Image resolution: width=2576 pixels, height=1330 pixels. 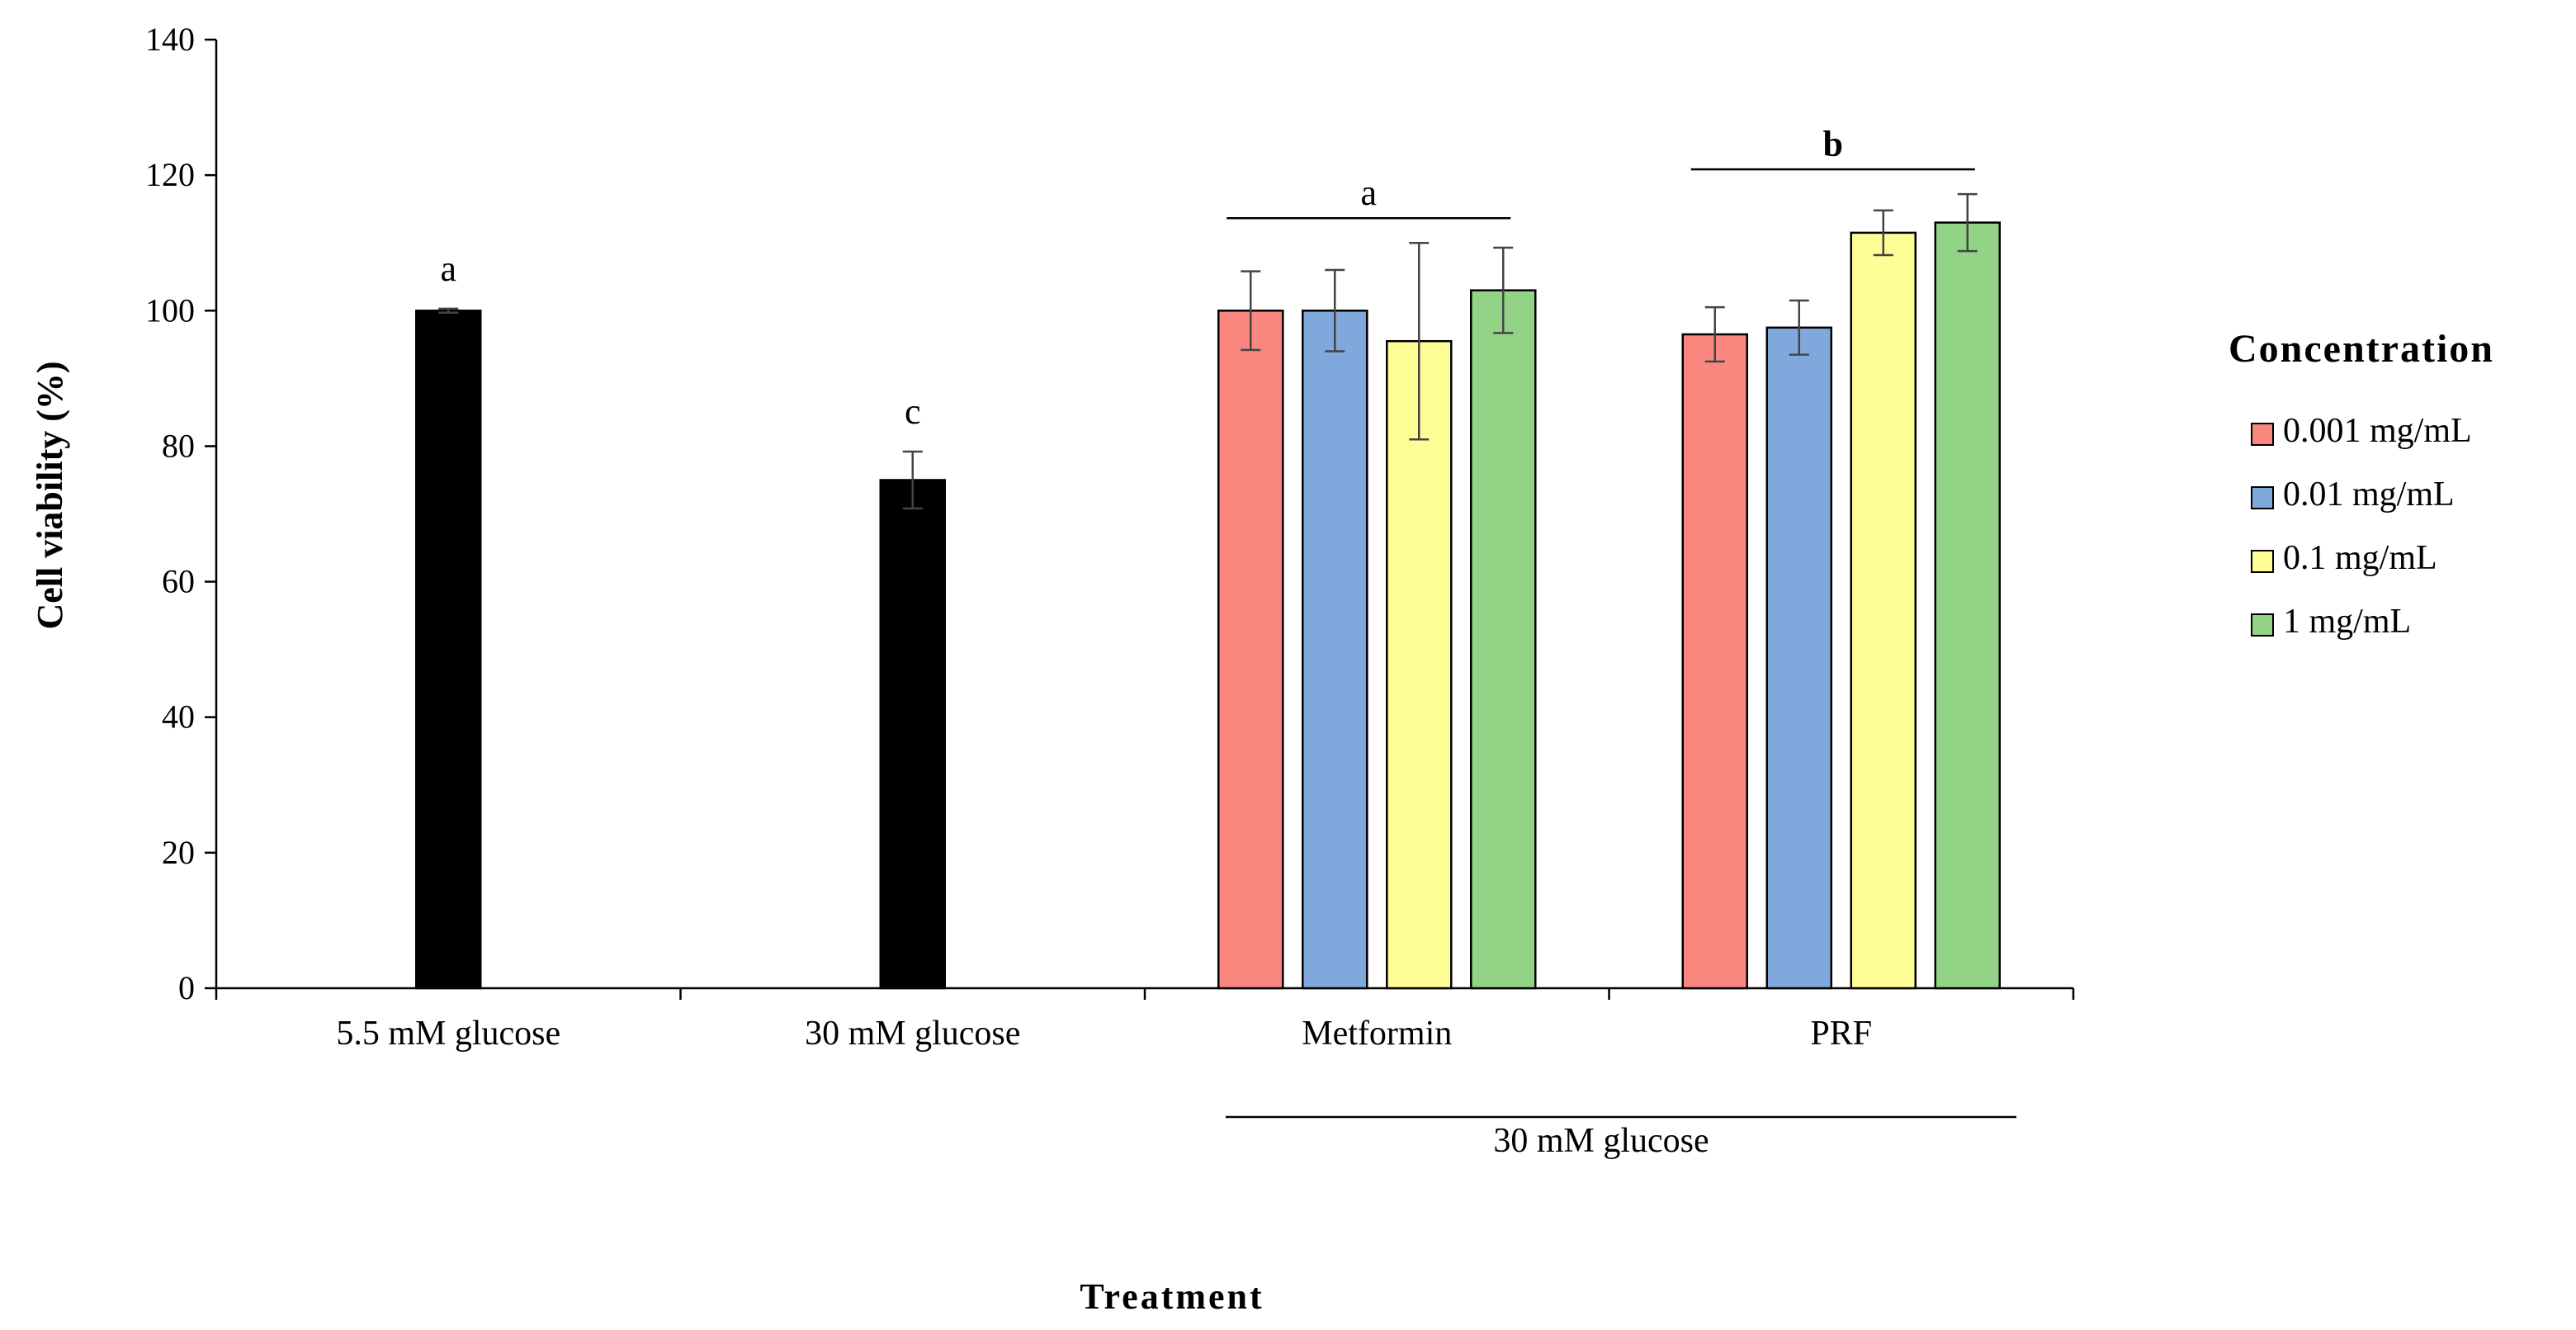 What do you see at coordinates (2369, 495) in the screenshot?
I see `legend-label: 0.01 mg/mL` at bounding box center [2369, 495].